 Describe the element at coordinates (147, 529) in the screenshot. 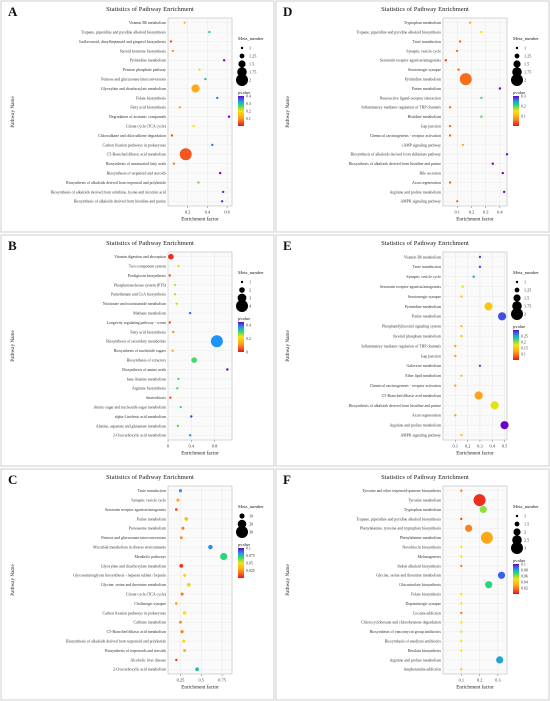

I see `category-label: Proteasome metabolism` at that location.